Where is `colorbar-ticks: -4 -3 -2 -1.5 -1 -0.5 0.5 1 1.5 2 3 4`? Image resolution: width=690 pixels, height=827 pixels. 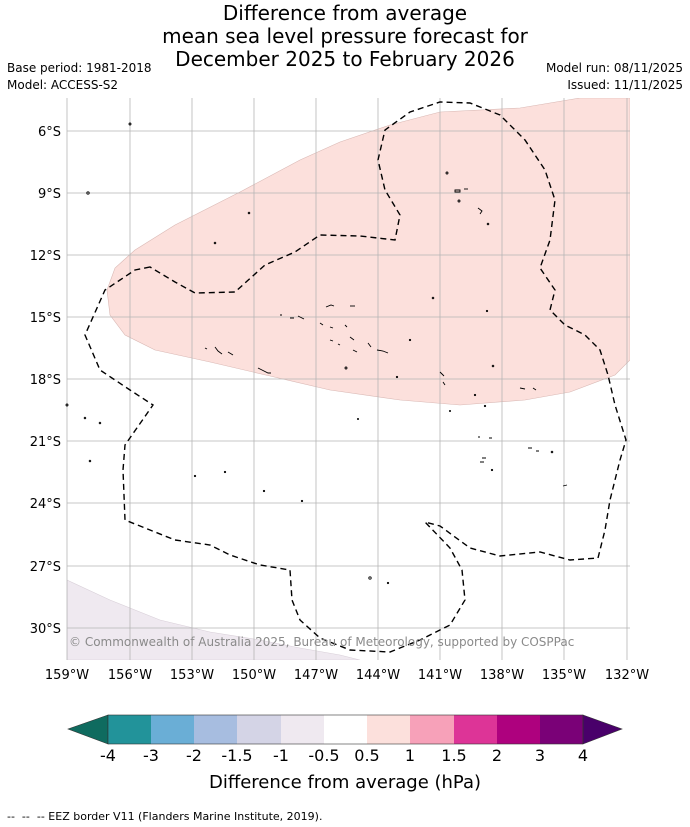
colorbar-ticks: -4 -3 -2 -1.5 -1 -0.5 0.5 1 1.5 2 3 4 is located at coordinates (344, 755).